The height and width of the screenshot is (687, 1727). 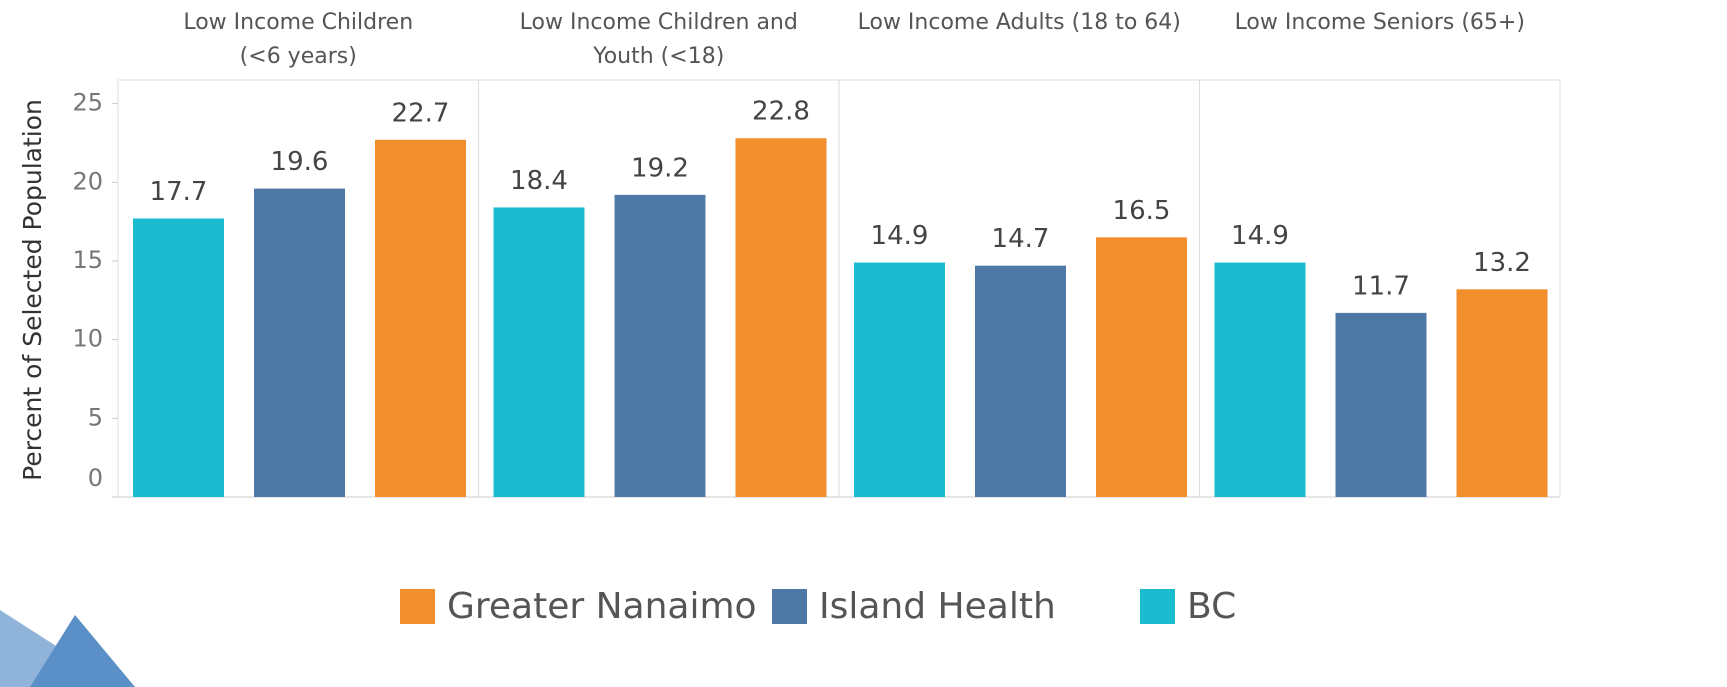 What do you see at coordinates (1381, 286) in the screenshot?
I see `value-label: 11.7` at bounding box center [1381, 286].